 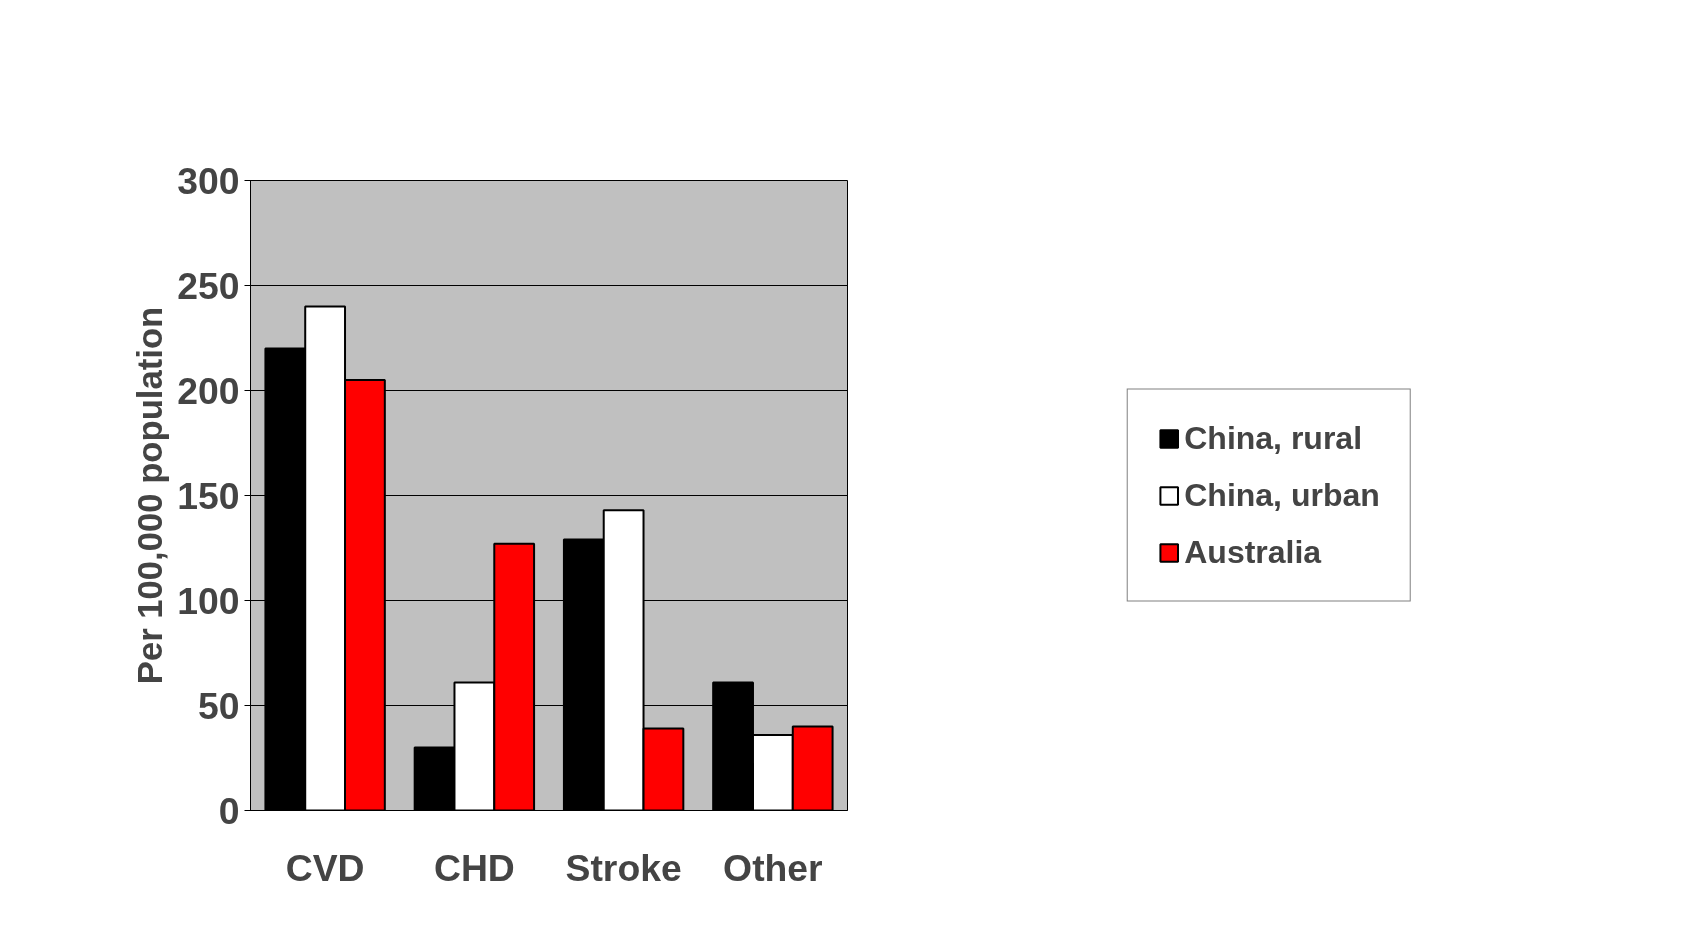 What do you see at coordinates (1282, 495) in the screenshot?
I see `legend-label: China, urban` at bounding box center [1282, 495].